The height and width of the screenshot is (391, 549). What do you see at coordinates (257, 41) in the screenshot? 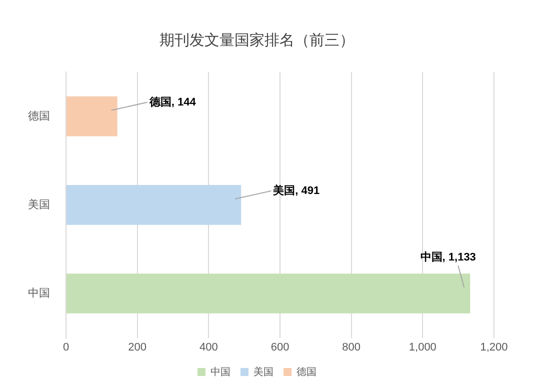
I see `chart-title: 期刊发文量国家排名（前三）` at bounding box center [257, 41].